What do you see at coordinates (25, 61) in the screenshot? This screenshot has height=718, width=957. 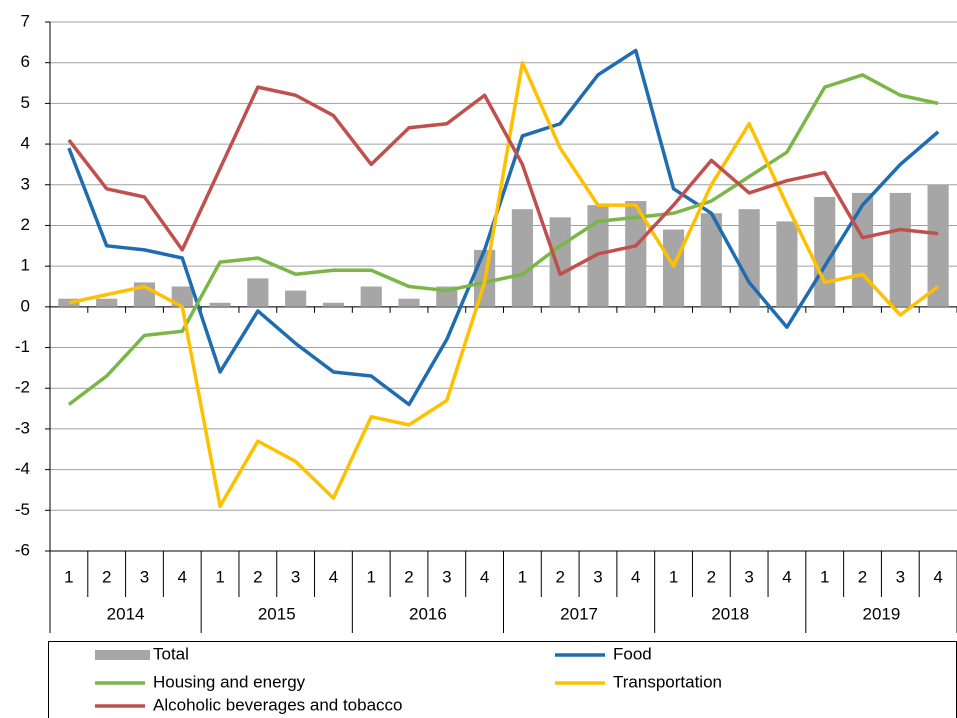 I see `y-tick-label: 6` at bounding box center [25, 61].